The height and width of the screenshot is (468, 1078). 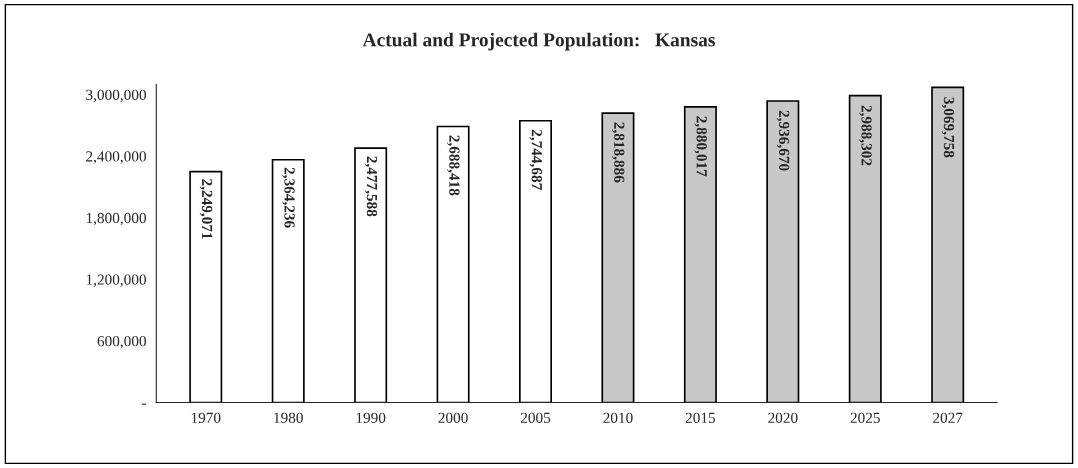 What do you see at coordinates (538, 41) in the screenshot?
I see `chart-title: Actual and Projected Population: Kansas` at bounding box center [538, 41].